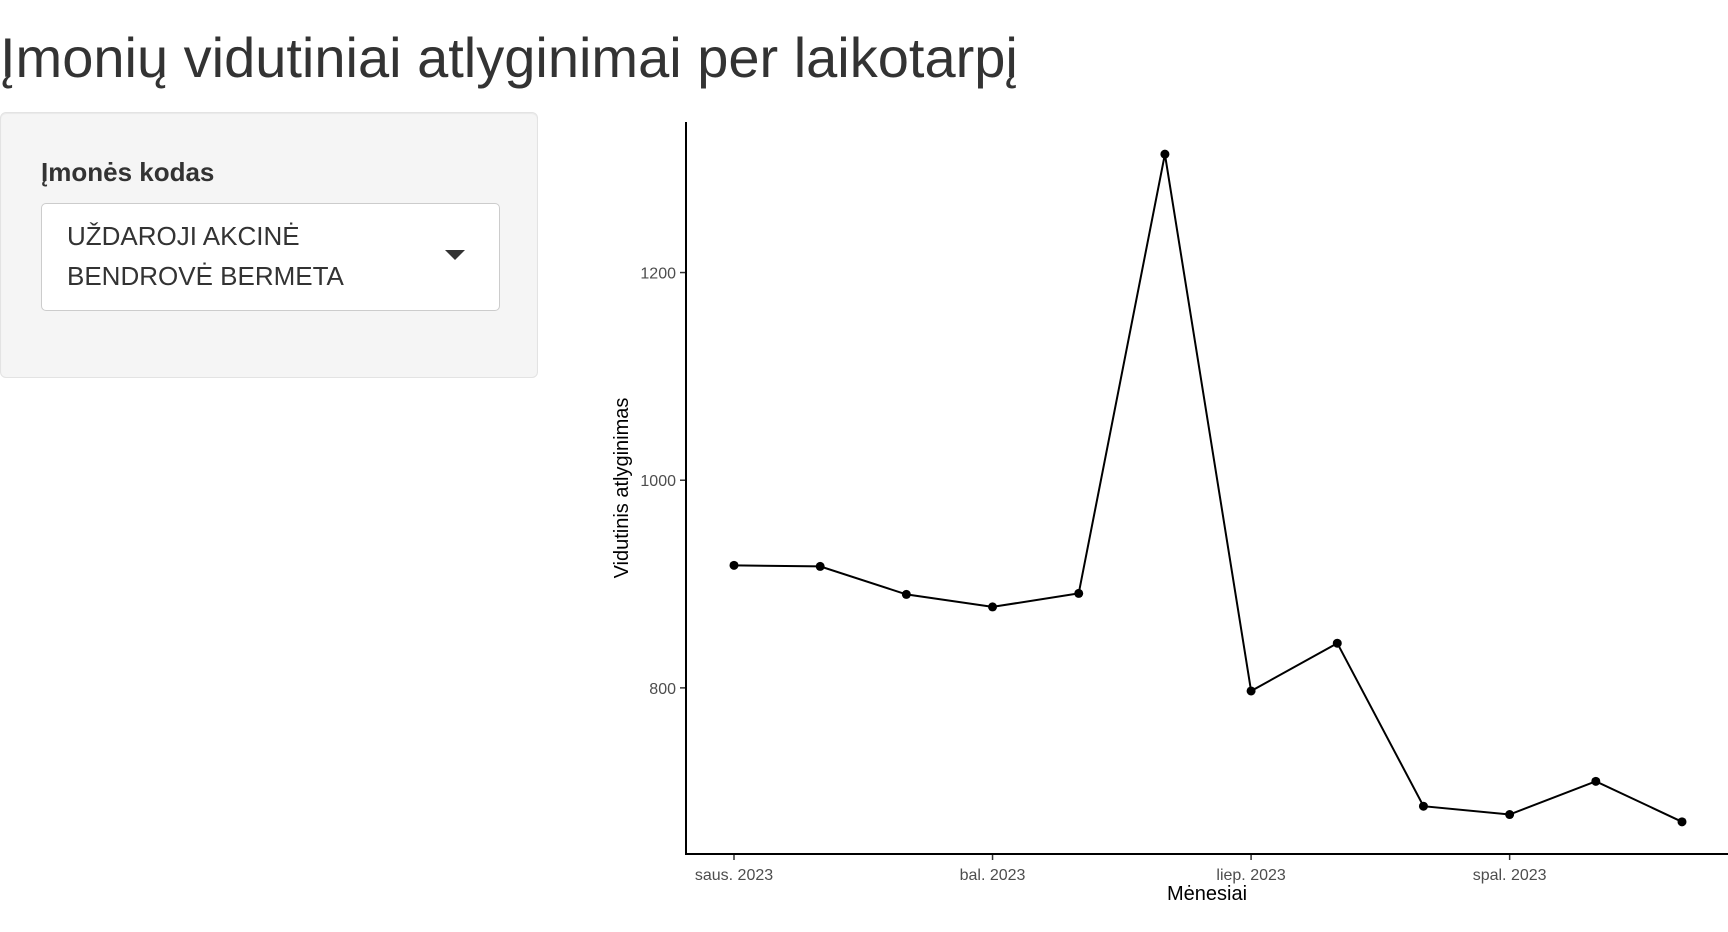 This screenshot has width=1728, height=932. Describe the element at coordinates (455, 255) in the screenshot. I see `chevron-down-icon` at that location.